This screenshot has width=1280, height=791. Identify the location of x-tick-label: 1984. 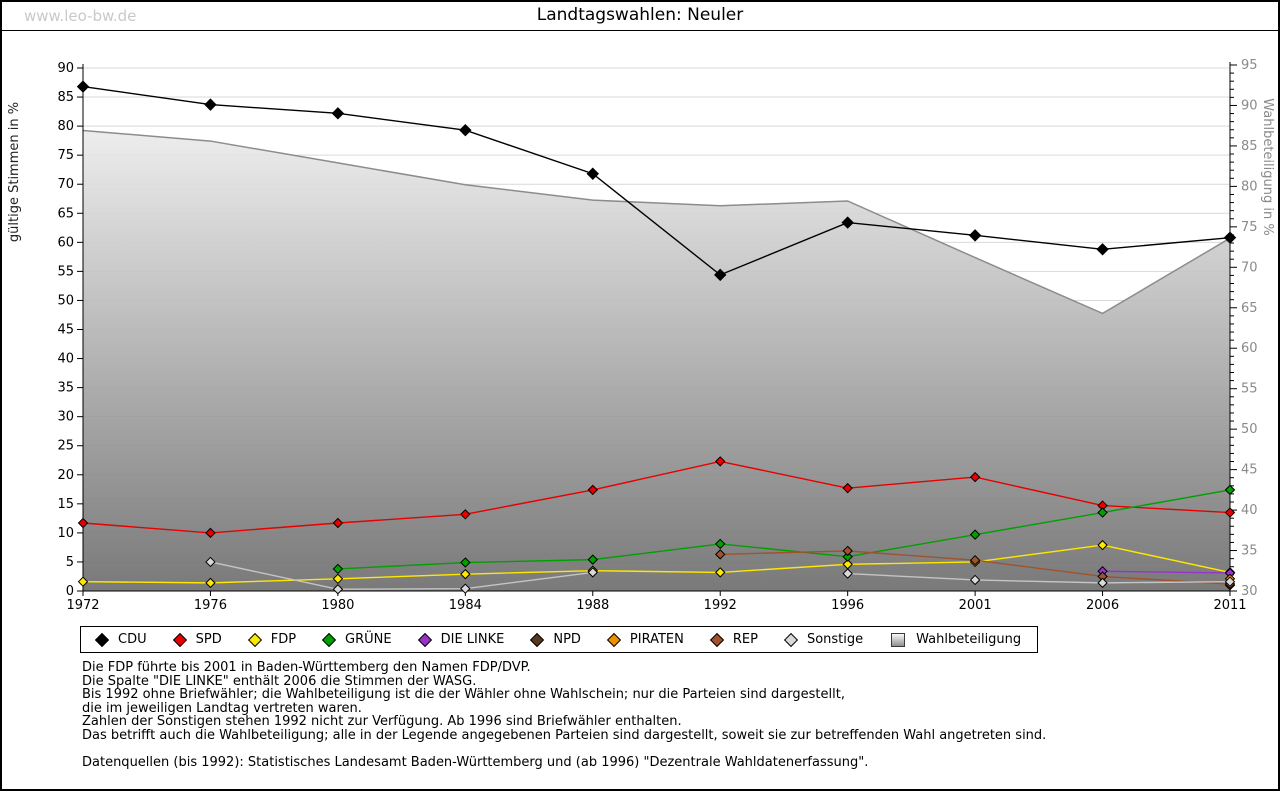
(465, 605).